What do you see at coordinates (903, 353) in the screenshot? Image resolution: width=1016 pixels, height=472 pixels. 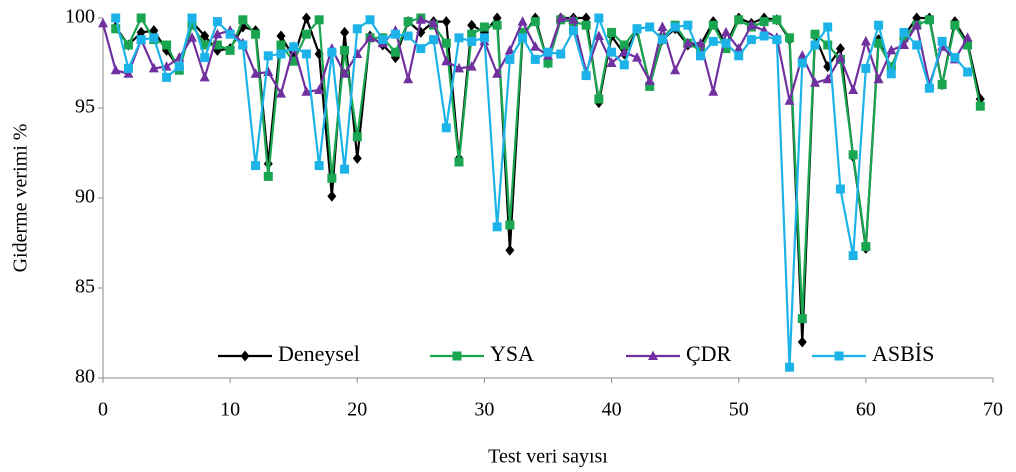 I see `legend-label: ASBİS` at bounding box center [903, 353].